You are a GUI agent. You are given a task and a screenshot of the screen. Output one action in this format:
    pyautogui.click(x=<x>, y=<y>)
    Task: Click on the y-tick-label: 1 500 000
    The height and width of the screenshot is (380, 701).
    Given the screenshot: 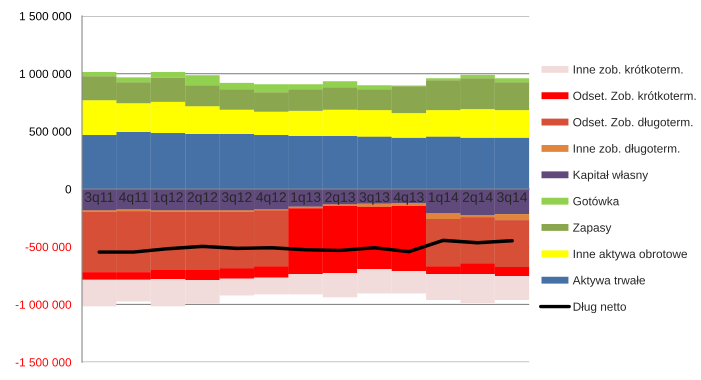 What is the action you would take?
    pyautogui.click(x=46, y=16)
    